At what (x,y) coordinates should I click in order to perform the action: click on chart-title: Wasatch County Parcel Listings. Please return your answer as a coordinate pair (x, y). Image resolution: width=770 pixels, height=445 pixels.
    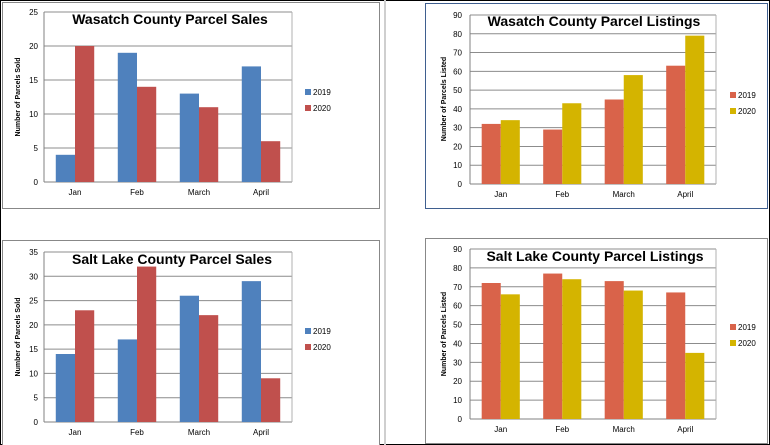
    Looking at the image, I should click on (594, 21).